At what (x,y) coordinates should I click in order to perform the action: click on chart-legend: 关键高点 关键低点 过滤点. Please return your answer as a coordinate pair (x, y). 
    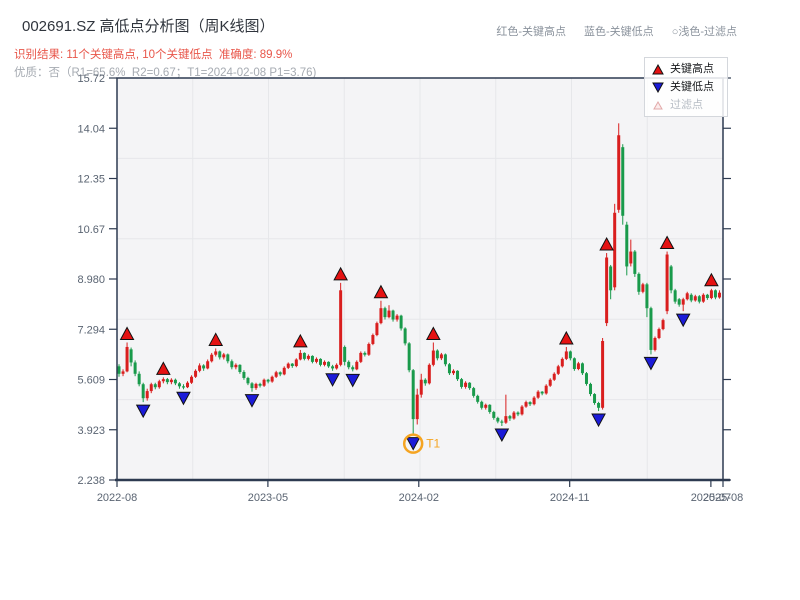
    Looking at the image, I should click on (686, 87).